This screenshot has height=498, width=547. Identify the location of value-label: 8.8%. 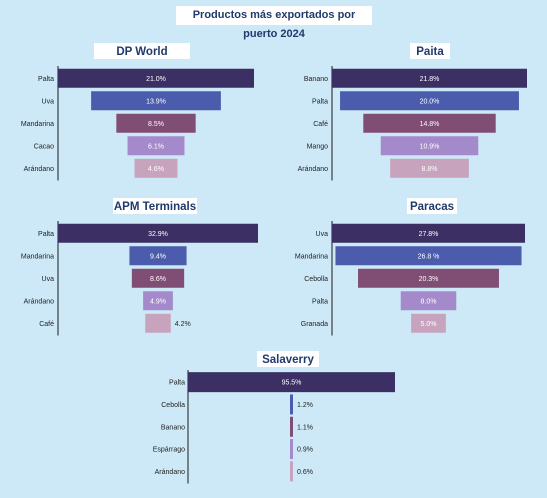
(430, 169).